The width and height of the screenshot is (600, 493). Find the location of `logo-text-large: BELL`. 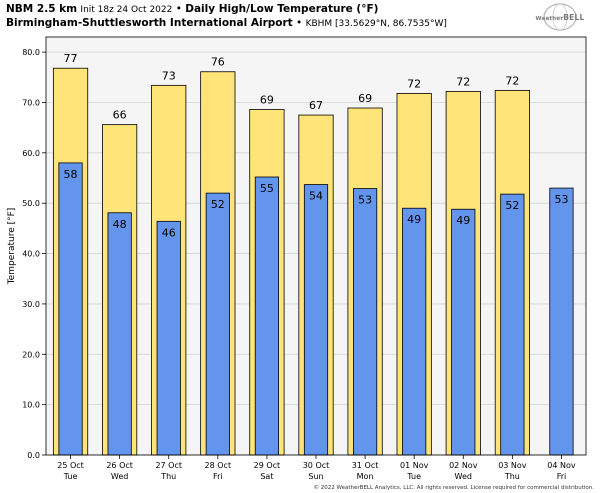

logo-text-large: BELL is located at coordinates (574, 17).